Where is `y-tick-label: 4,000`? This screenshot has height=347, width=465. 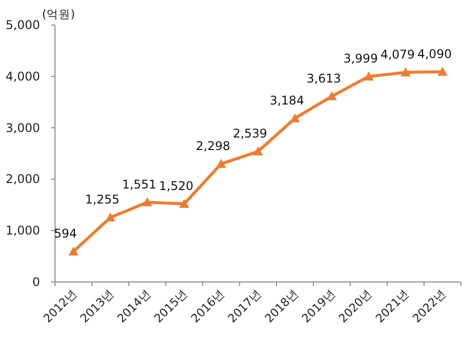
y-tick-label: 4,000 is located at coordinates (23, 76).